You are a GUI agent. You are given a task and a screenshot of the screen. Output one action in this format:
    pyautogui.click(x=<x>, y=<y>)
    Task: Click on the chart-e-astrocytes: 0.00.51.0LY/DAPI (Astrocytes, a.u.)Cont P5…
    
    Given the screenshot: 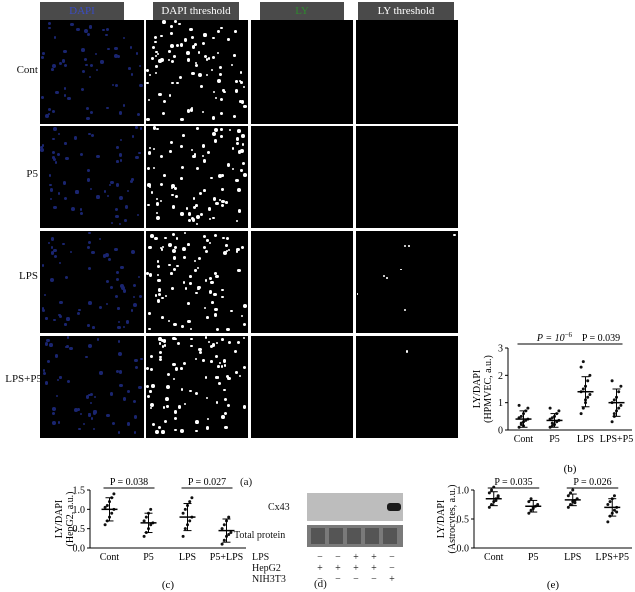 What is the action you would take?
    pyautogui.click(x=534, y=534)
    